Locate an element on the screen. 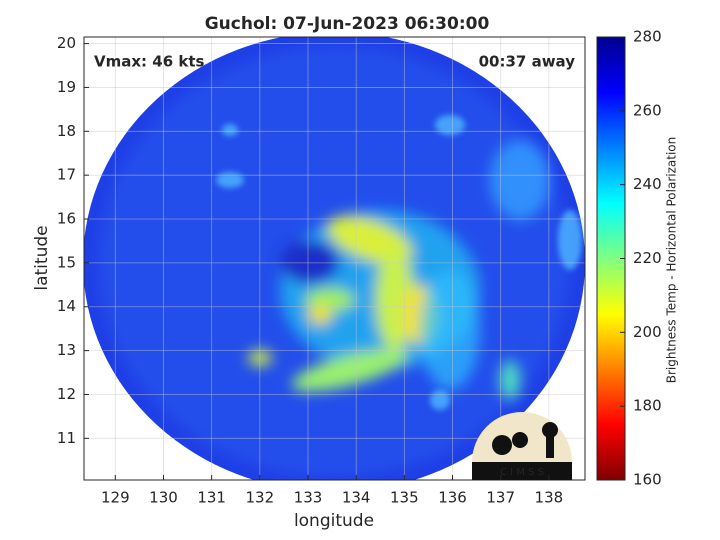  y-tick-label: 16 is located at coordinates (66, 219).